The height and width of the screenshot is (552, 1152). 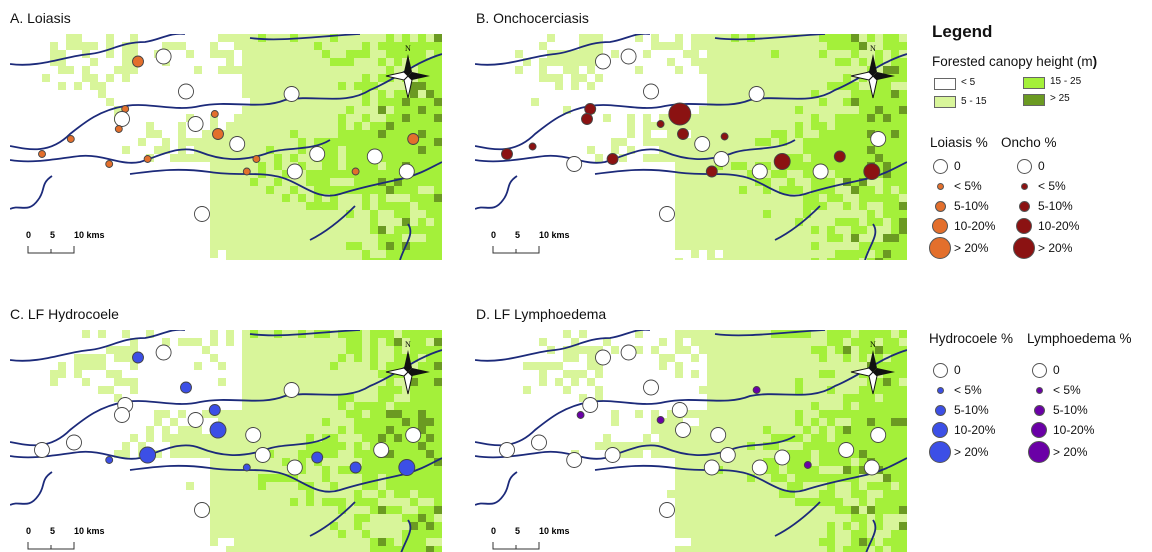 What do you see at coordinates (1060, 98) in the screenshot?
I see `canopy-label-gt25: > 25` at bounding box center [1060, 98].